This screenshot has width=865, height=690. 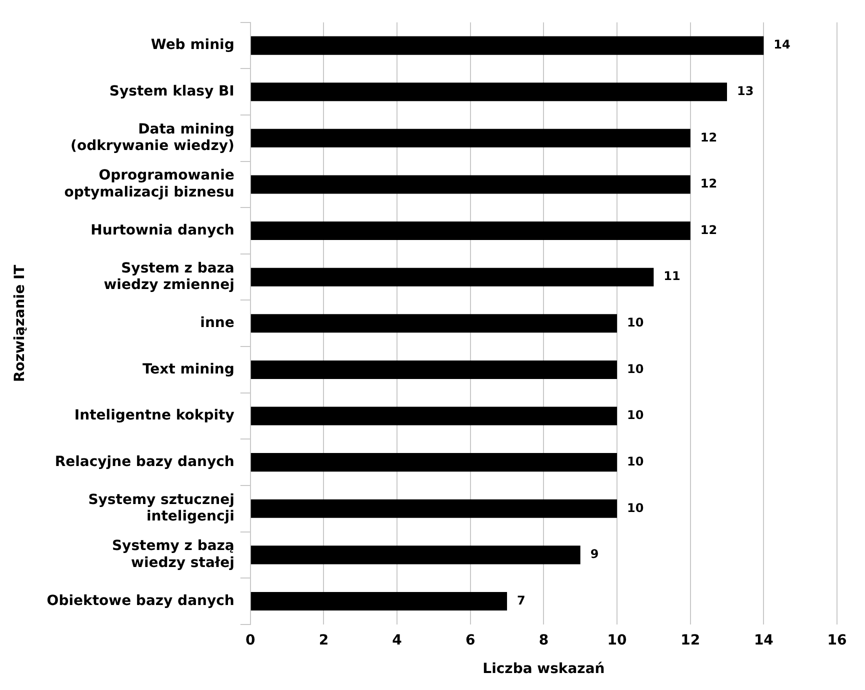 What do you see at coordinates (251, 640) in the screenshot?
I see `x-tick-label: 0` at bounding box center [251, 640].